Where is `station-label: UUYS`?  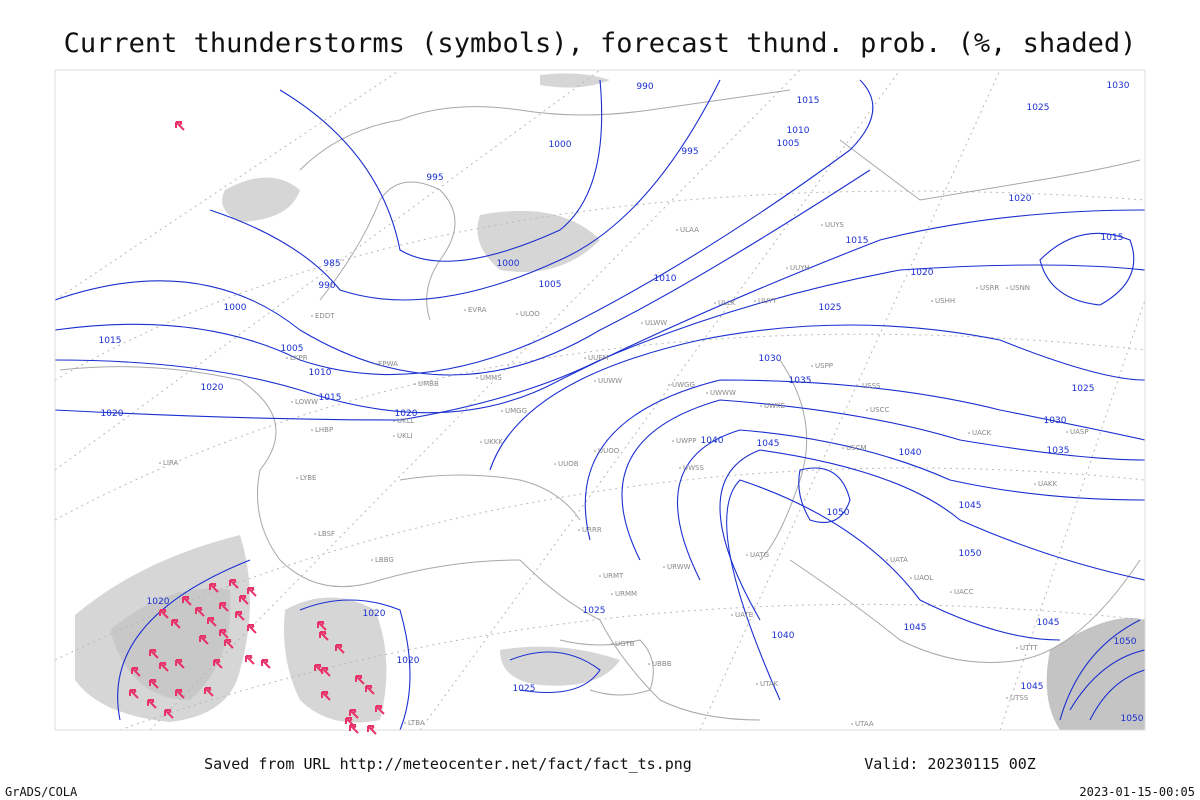 station-label: UUYS is located at coordinates (835, 225).